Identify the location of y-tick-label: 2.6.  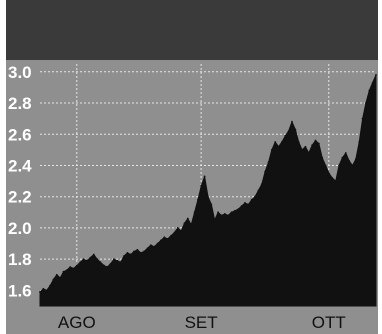
(20, 134).